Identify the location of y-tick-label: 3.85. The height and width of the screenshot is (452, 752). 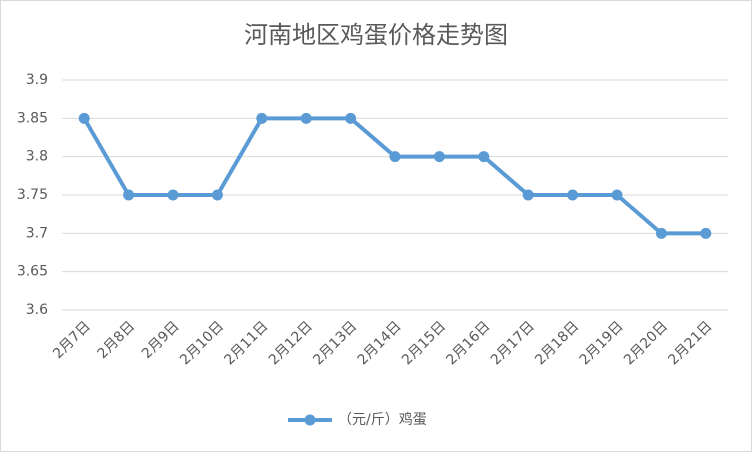
(32, 118).